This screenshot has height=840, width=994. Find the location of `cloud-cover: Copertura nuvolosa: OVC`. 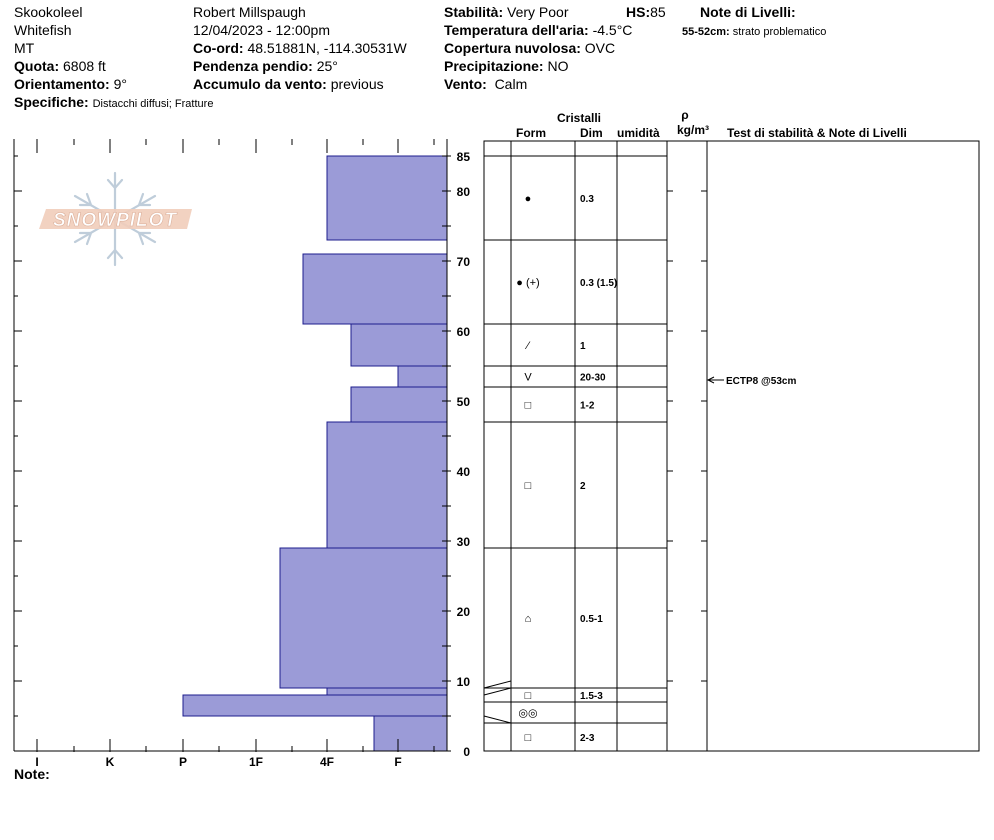

cloud-cover: Copertura nuvolosa: OVC is located at coordinates (529, 48).